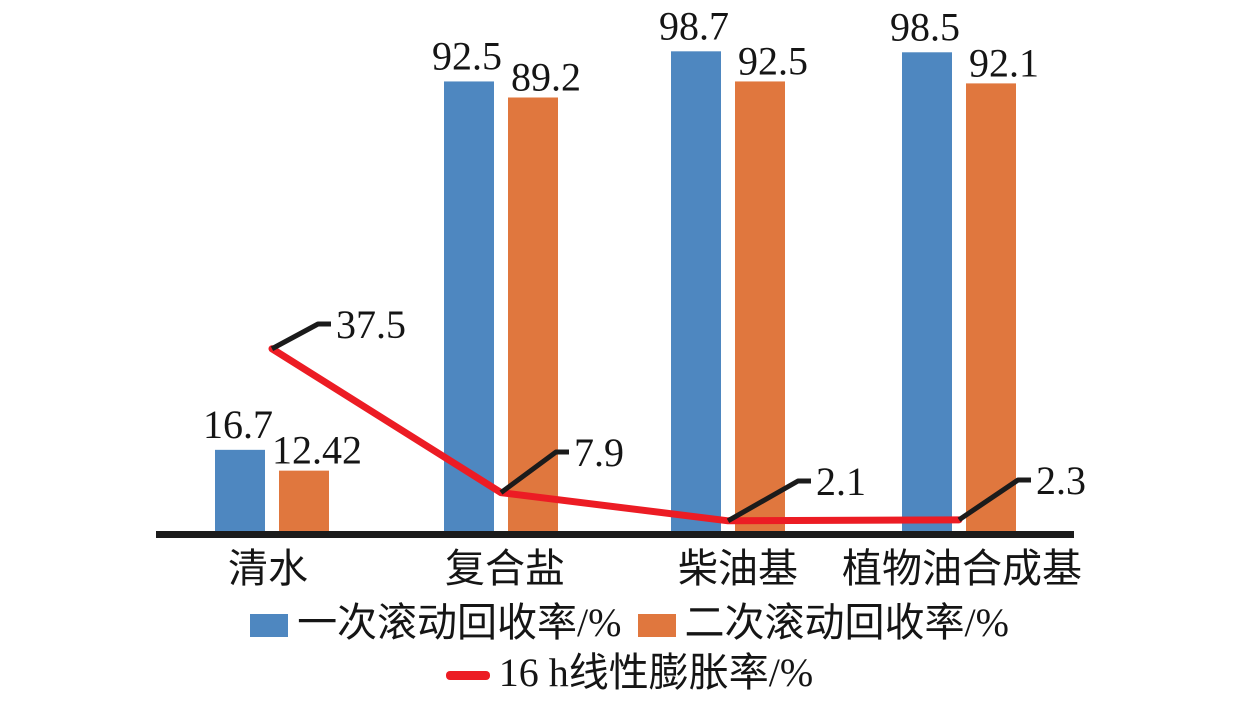  I want to click on category-label-3: 植物油合成基, so click(962, 568).